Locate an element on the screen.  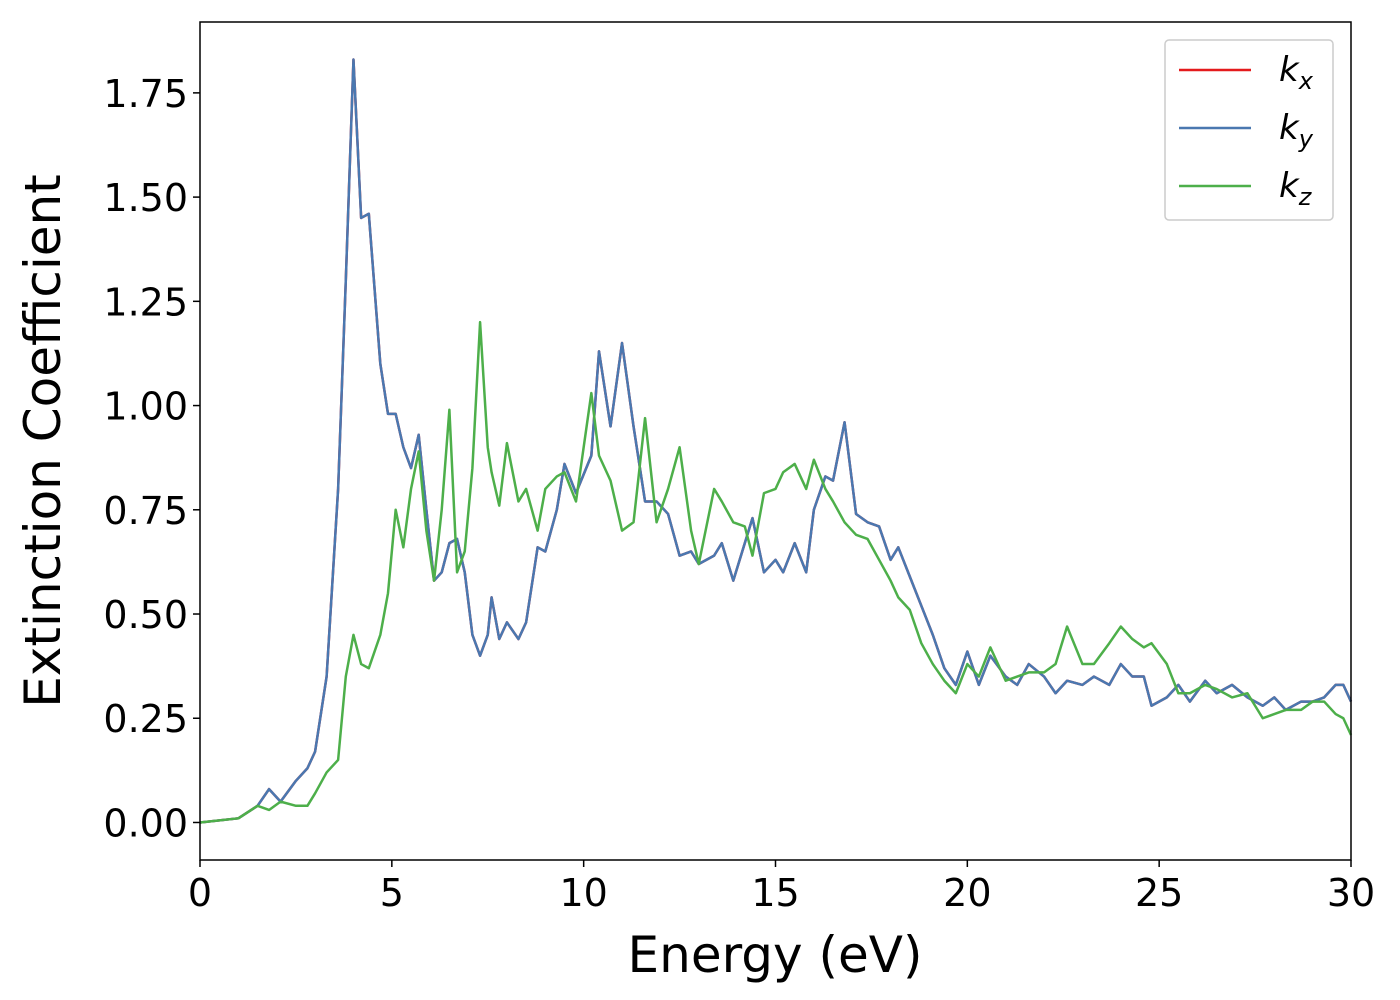
y-tick-label: 0.00 is located at coordinates (145, 823).